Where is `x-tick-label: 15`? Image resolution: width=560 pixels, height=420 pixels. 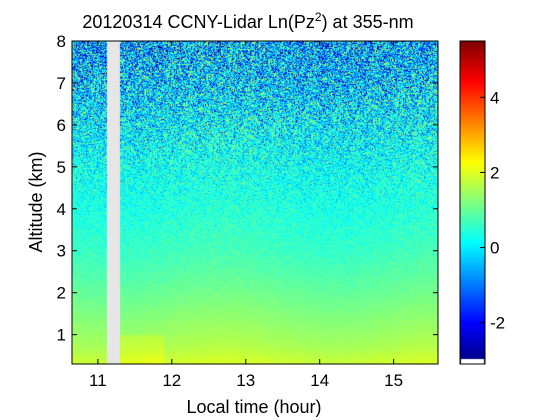 x-tick-label: 15 is located at coordinates (393, 380).